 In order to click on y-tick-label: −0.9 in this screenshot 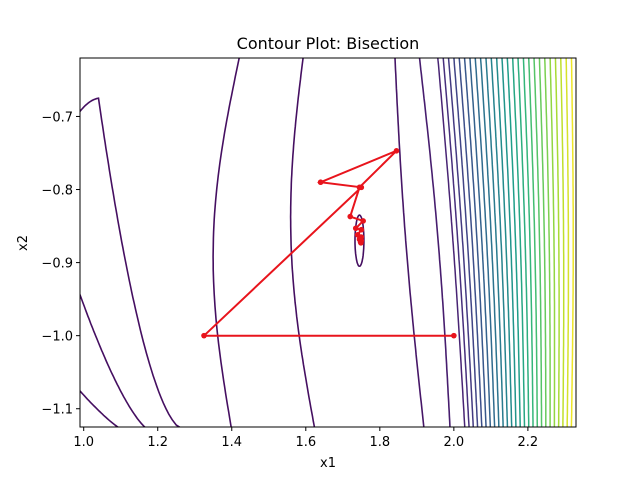, I will do `click(57, 264)`.